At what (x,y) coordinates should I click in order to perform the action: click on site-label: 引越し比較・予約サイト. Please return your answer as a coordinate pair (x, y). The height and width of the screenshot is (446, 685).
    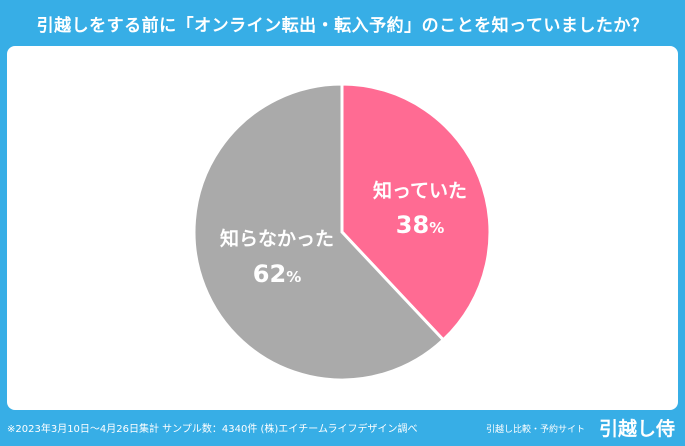
    Looking at the image, I should click on (535, 430).